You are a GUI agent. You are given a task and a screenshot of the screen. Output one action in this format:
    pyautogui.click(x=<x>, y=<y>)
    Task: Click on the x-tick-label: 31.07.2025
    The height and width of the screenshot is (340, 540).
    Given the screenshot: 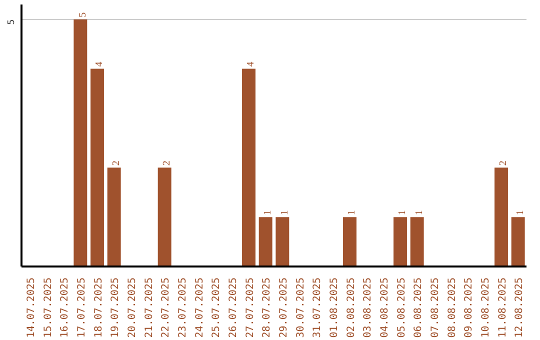 What is the action you would take?
    pyautogui.click(x=318, y=307)
    